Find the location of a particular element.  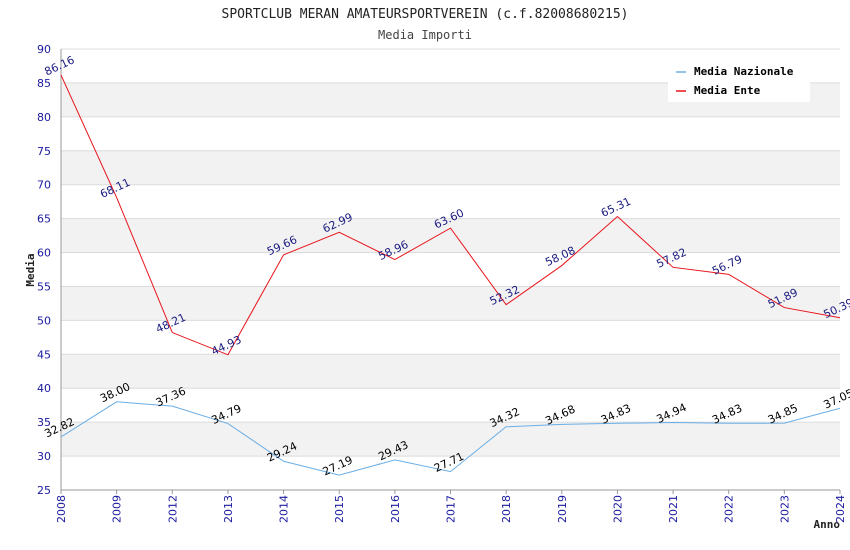

x-tick-label: 2019 is located at coordinates (562, 509).